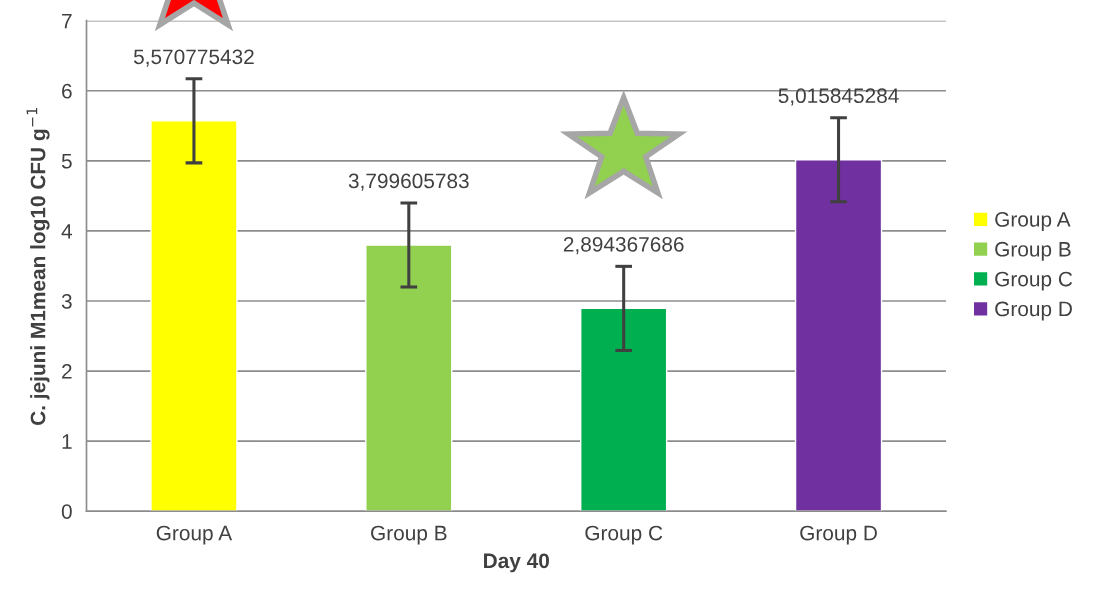 This screenshot has width=1109, height=591. Describe the element at coordinates (838, 97) in the screenshot. I see `data-label: 5,015845284` at that location.